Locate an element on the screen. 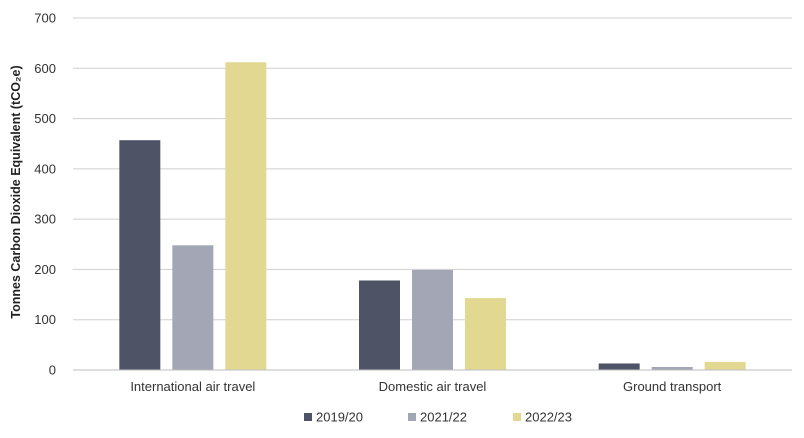 This screenshot has width=804, height=438. x-category-label: Ground transport is located at coordinates (672, 386).